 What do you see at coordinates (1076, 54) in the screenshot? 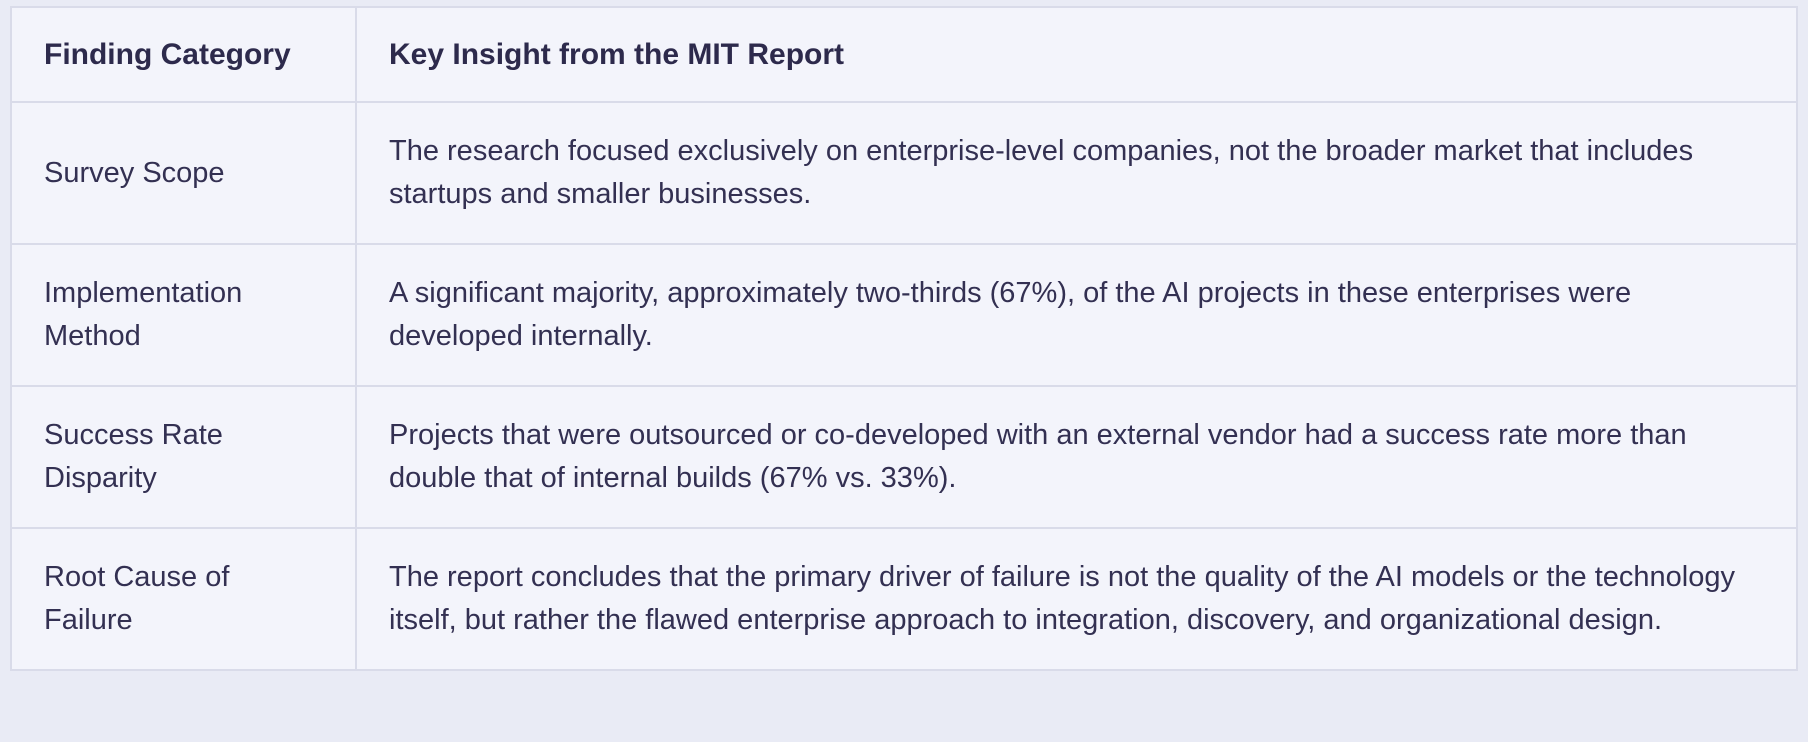
I see `column-header-key-insight: Key Insight from the MIT Report` at bounding box center [1076, 54].